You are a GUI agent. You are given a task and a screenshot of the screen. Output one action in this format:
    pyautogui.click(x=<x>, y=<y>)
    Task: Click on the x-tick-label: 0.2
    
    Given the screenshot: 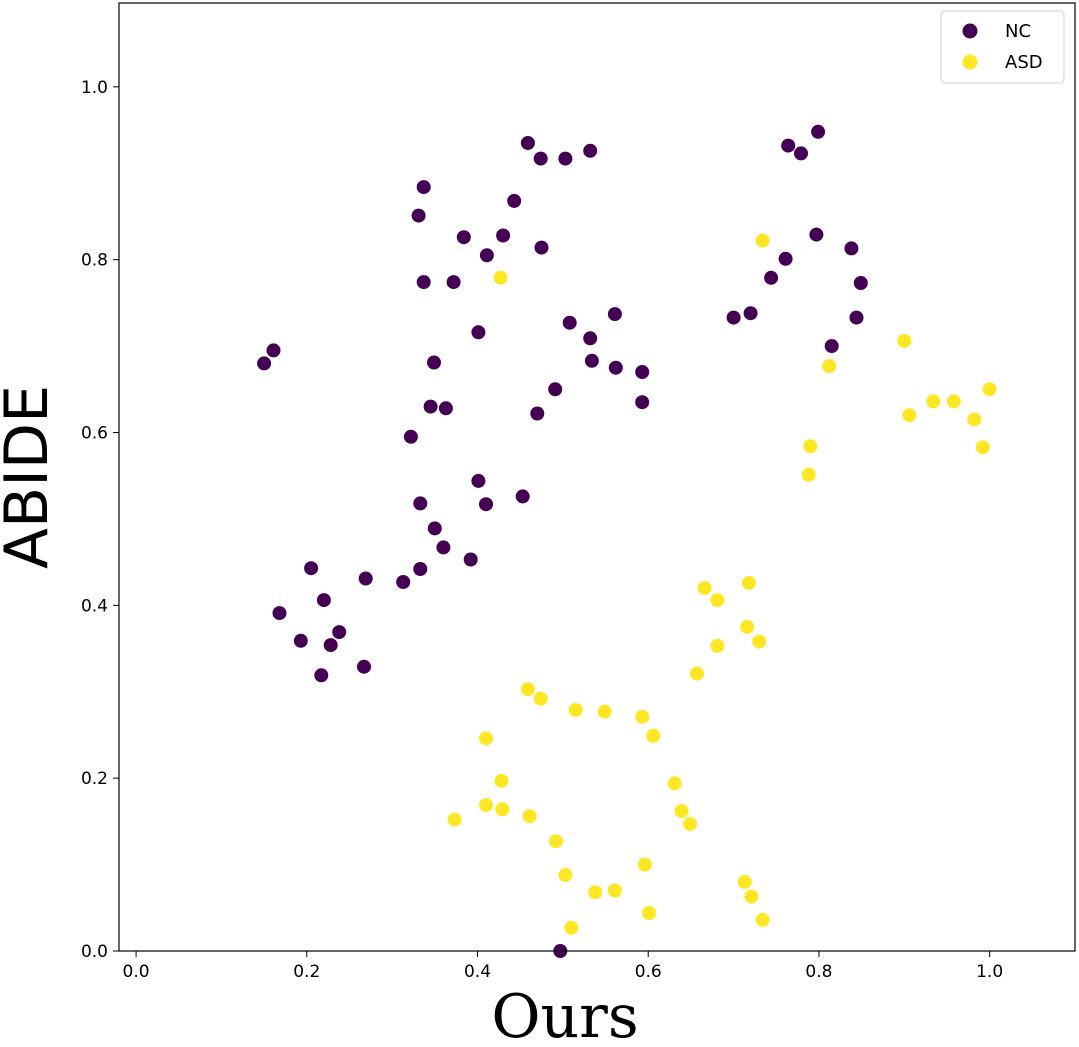 What is the action you would take?
    pyautogui.click(x=306, y=972)
    